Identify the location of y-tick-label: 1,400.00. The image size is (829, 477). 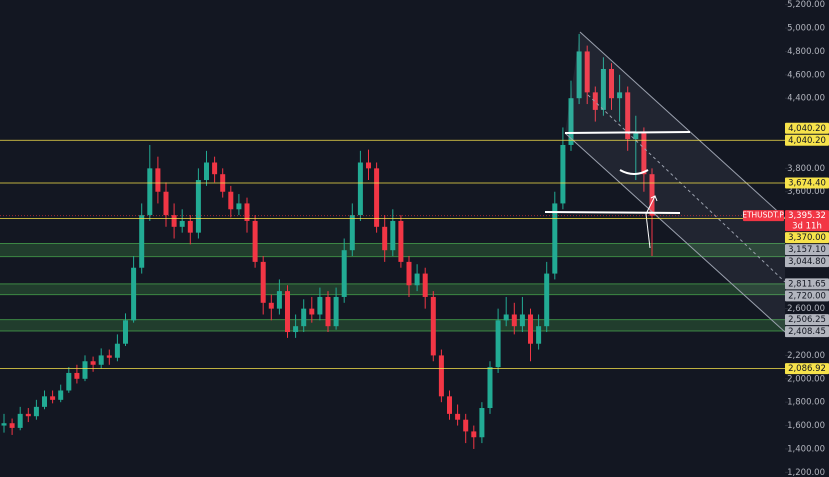
(806, 449).